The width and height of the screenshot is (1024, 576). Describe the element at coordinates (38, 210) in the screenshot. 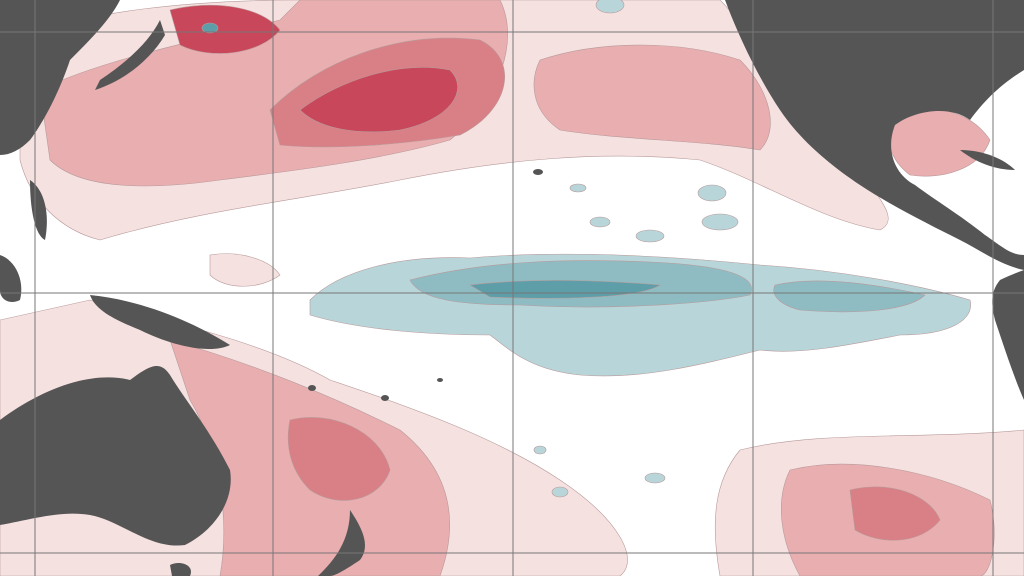

I see `land-philippines` at that location.